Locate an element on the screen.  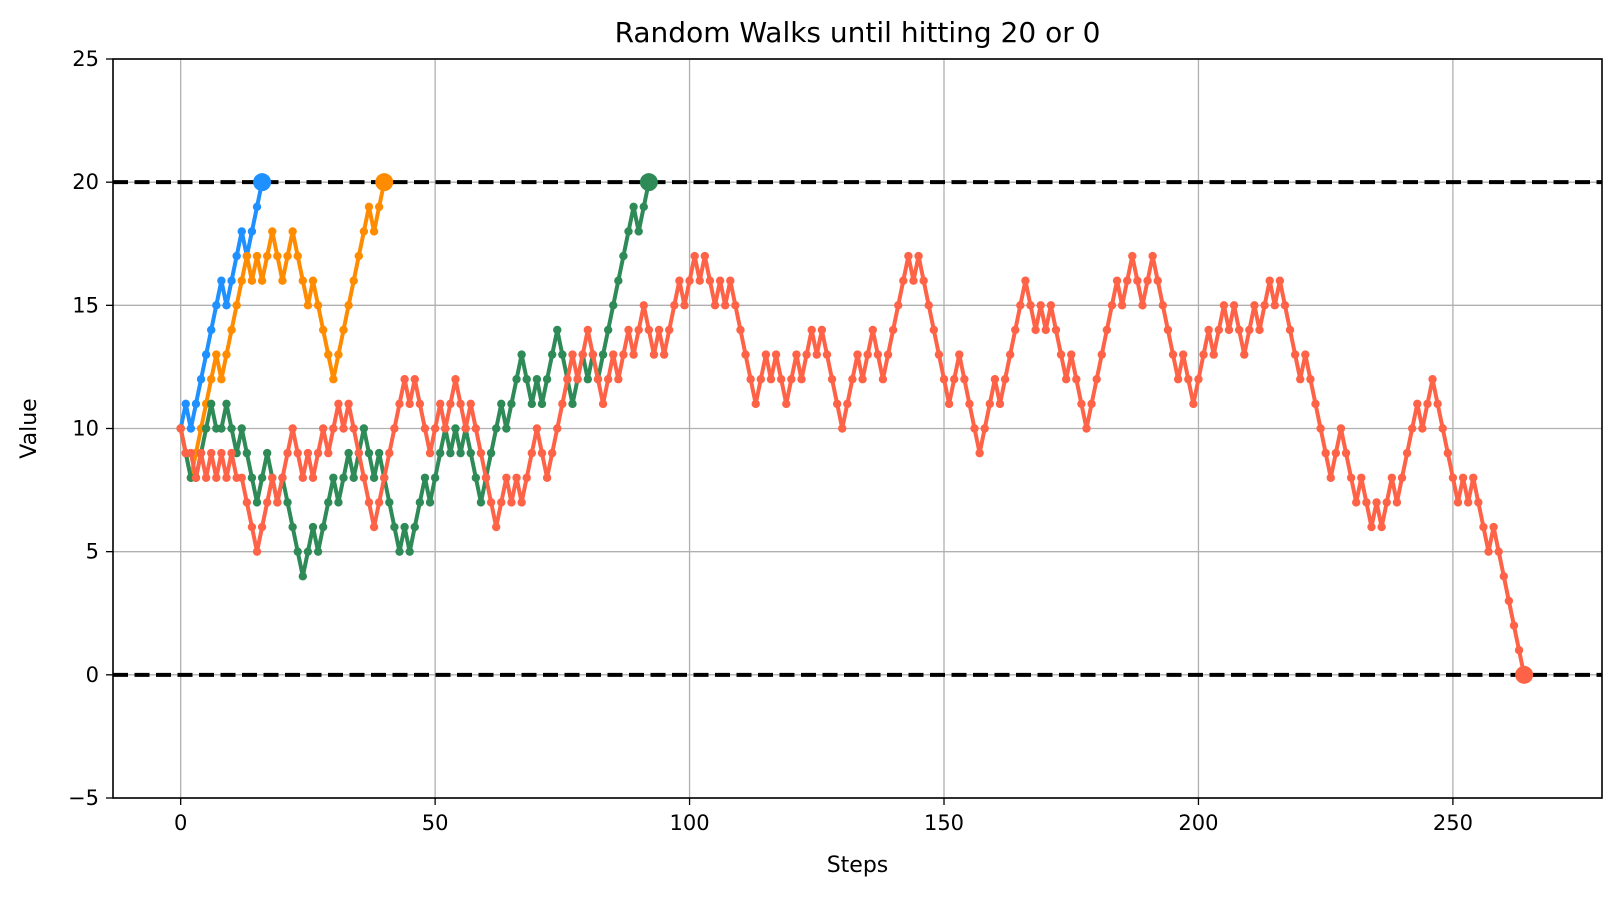
y-tick-label: 5 is located at coordinates (92, 552).